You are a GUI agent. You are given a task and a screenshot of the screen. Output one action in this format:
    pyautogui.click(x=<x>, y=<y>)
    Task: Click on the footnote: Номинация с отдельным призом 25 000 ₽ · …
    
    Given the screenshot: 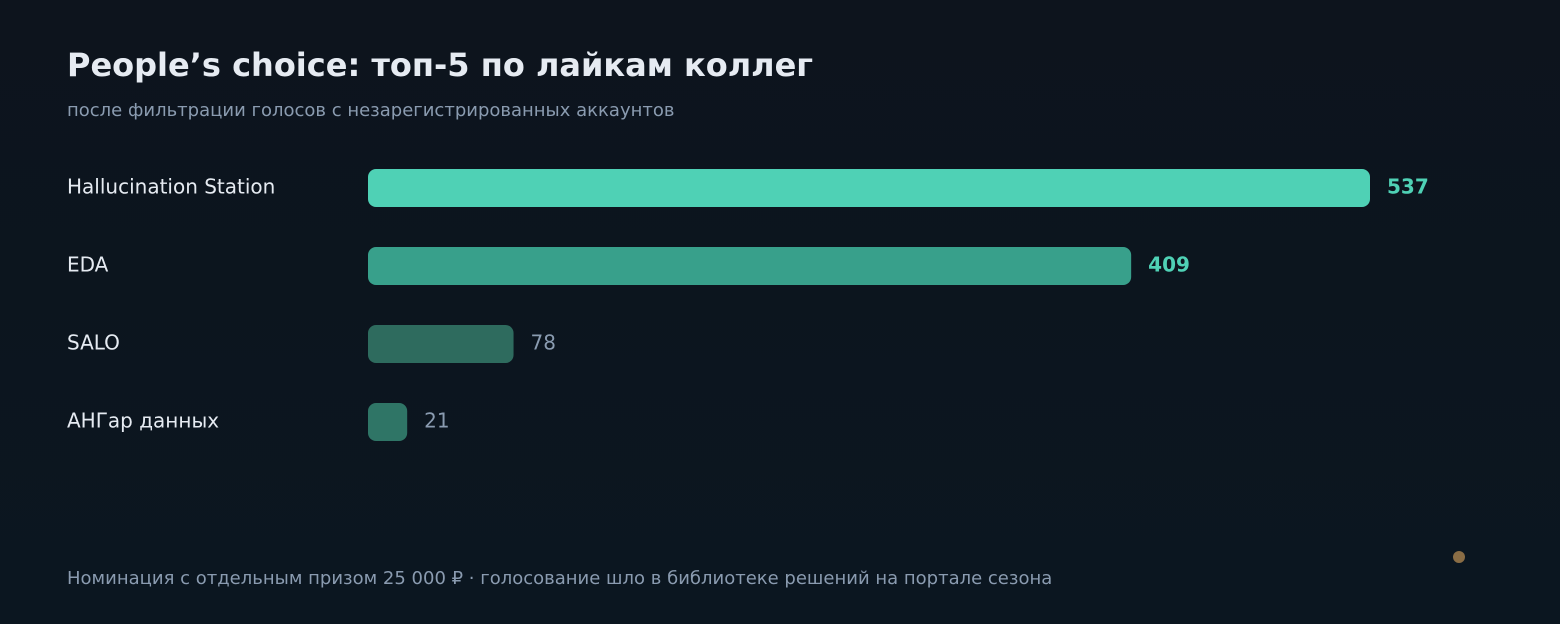 What is the action you would take?
    pyautogui.click(x=559, y=578)
    